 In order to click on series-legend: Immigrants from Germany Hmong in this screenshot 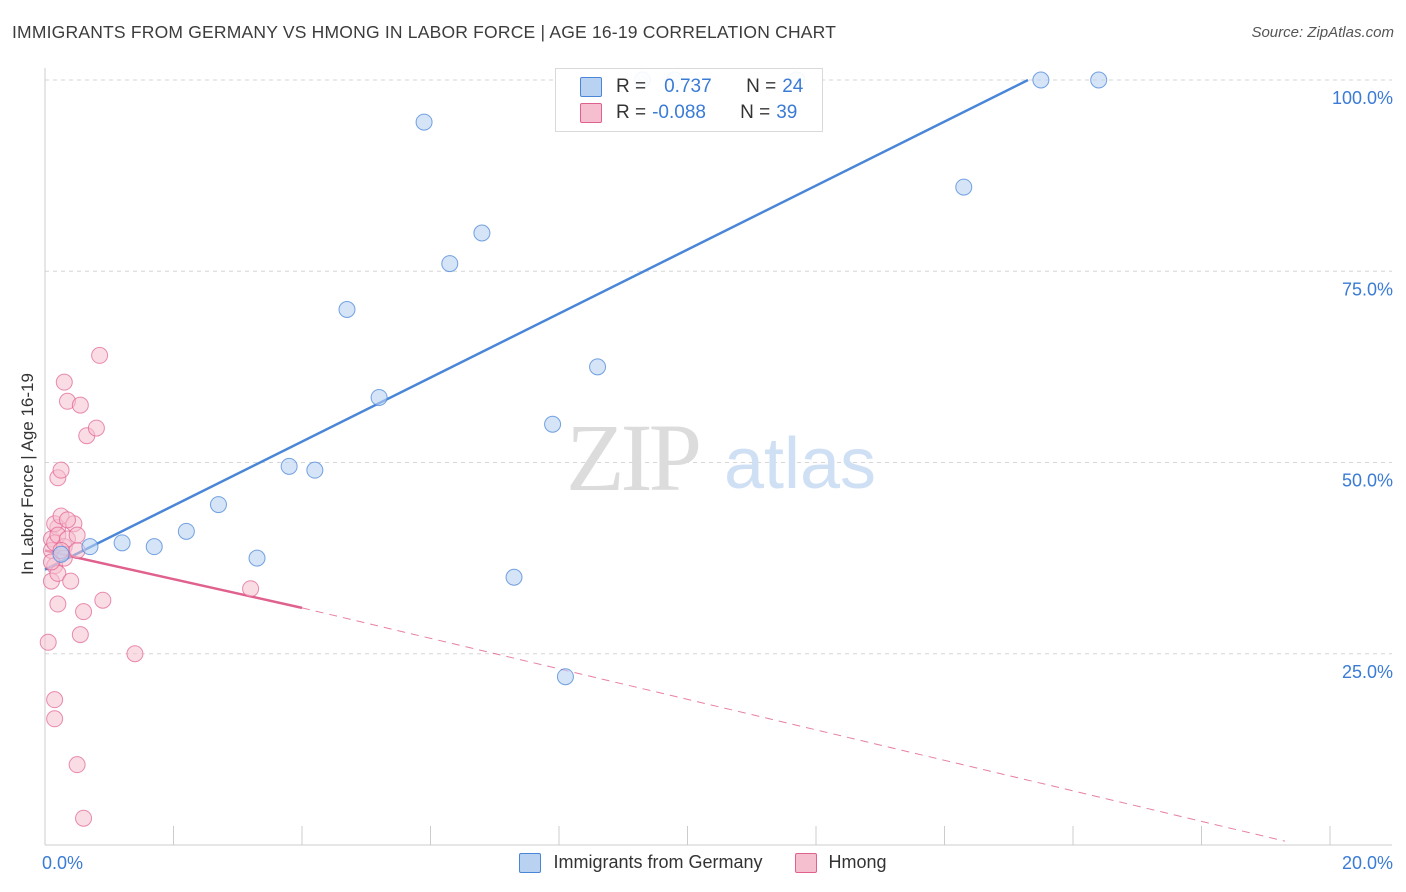, I will do `click(703, 862)`.